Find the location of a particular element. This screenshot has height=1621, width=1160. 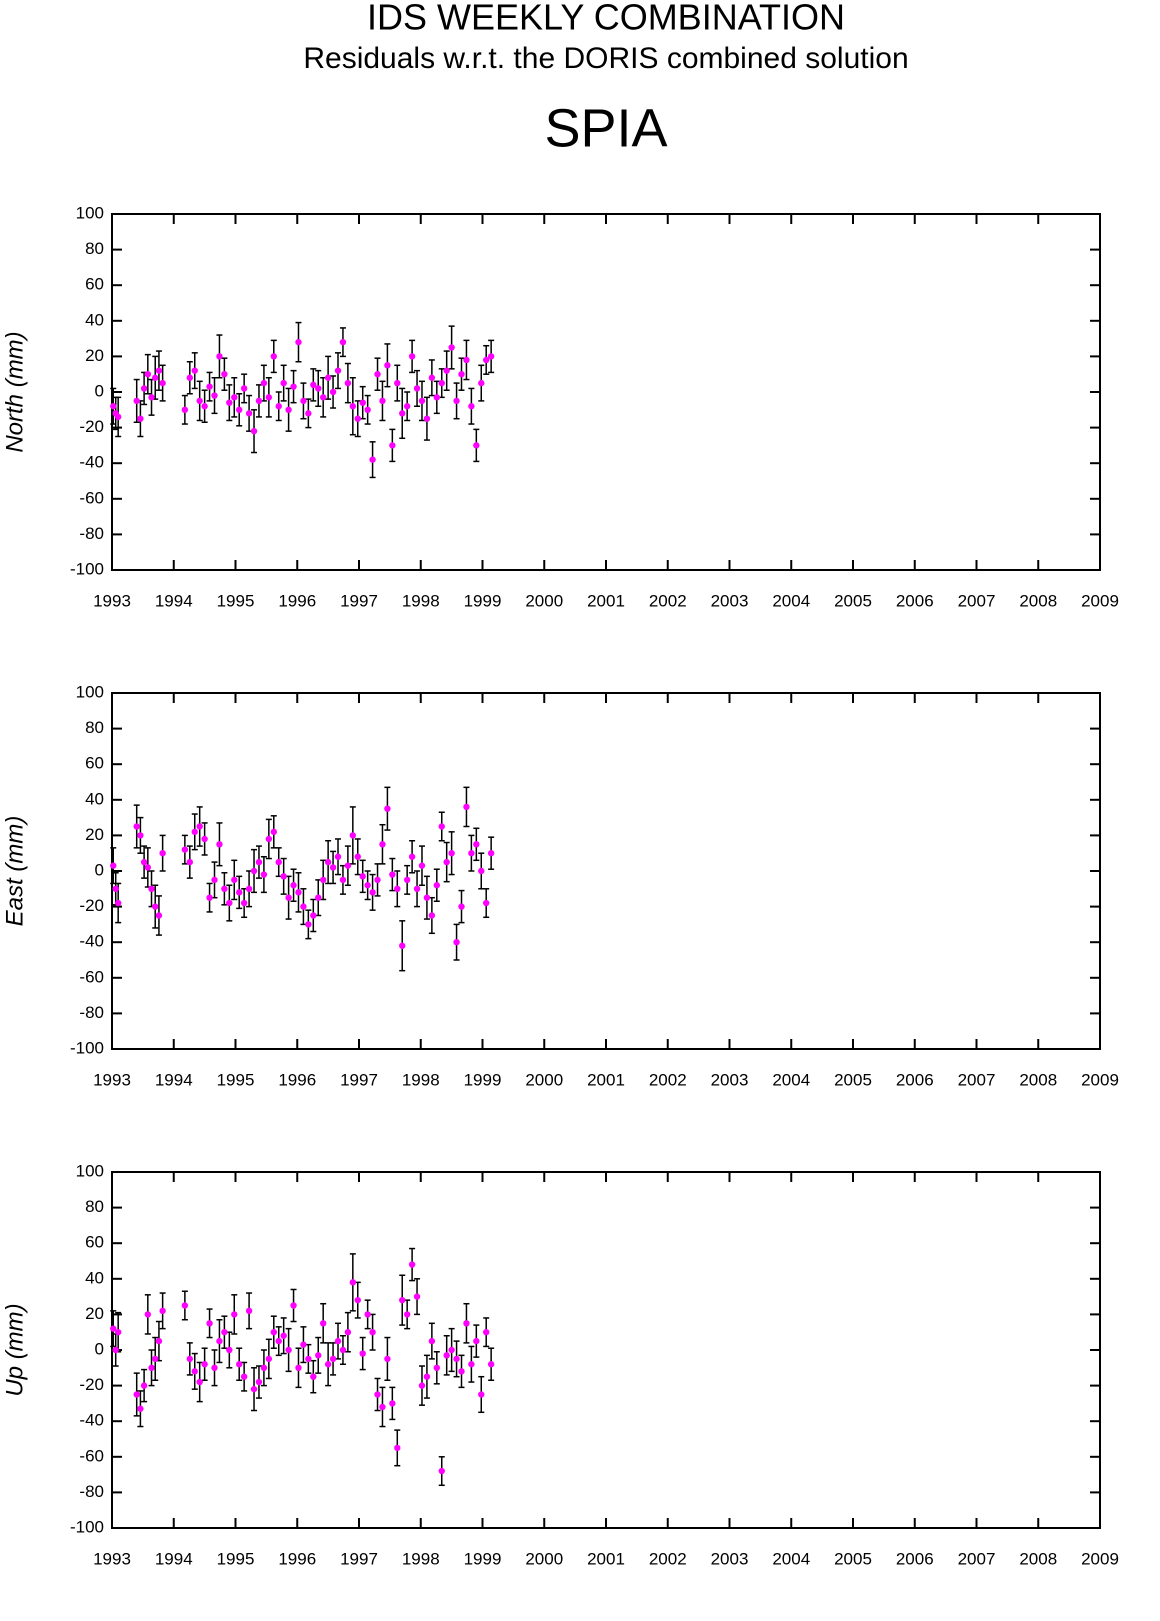

y-tick-label: 80 is located at coordinates (94, 1206).